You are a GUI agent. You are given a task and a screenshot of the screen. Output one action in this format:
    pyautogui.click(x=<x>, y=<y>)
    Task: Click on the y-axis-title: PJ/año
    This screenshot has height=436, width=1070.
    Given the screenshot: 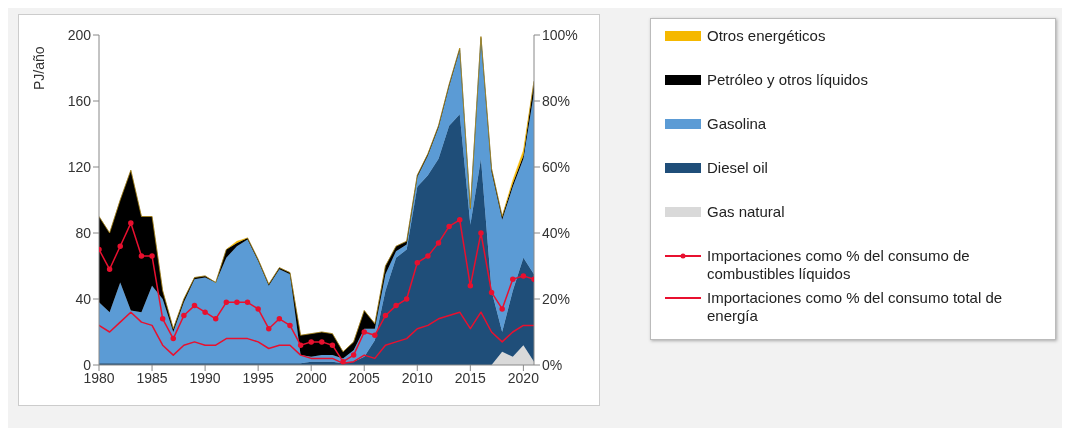 What is the action you would take?
    pyautogui.click(x=38, y=68)
    